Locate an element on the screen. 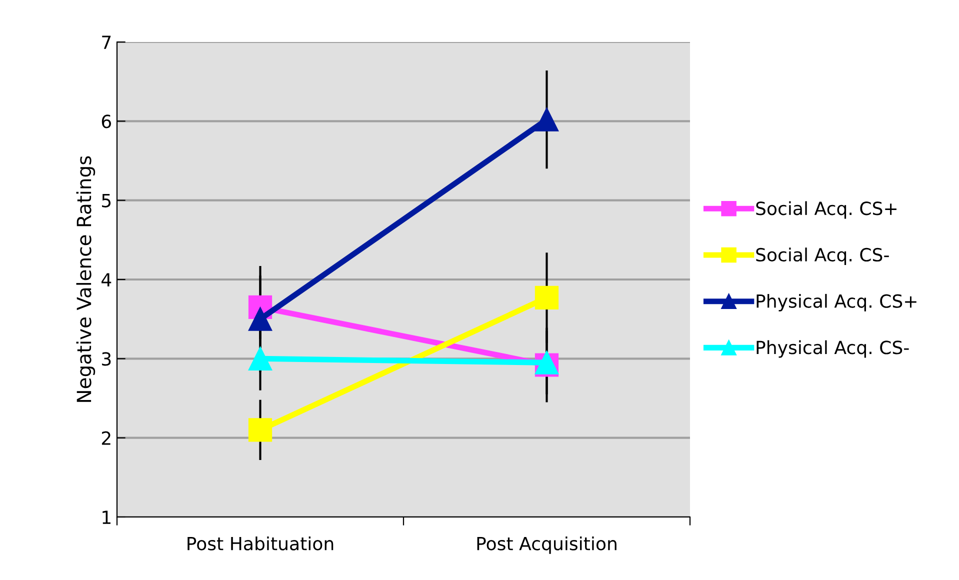 This screenshot has width=959, height=580. y-tick-label: 4 is located at coordinates (107, 279).